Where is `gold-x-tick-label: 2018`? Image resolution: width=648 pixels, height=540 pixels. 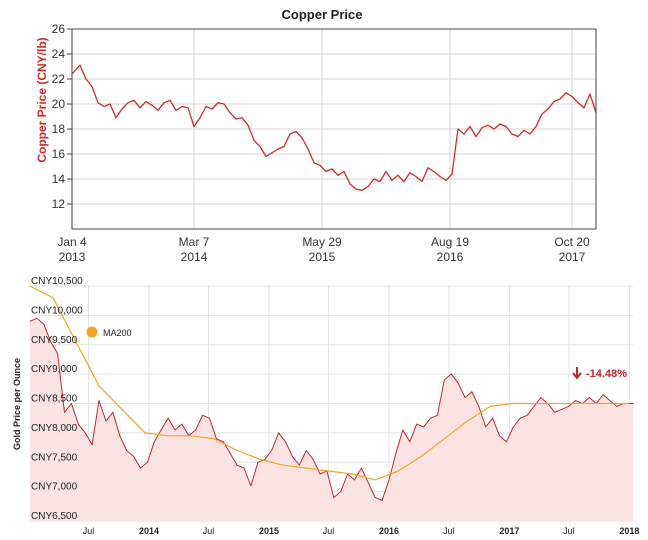 gold-x-tick-label: 2018 is located at coordinates (629, 531).